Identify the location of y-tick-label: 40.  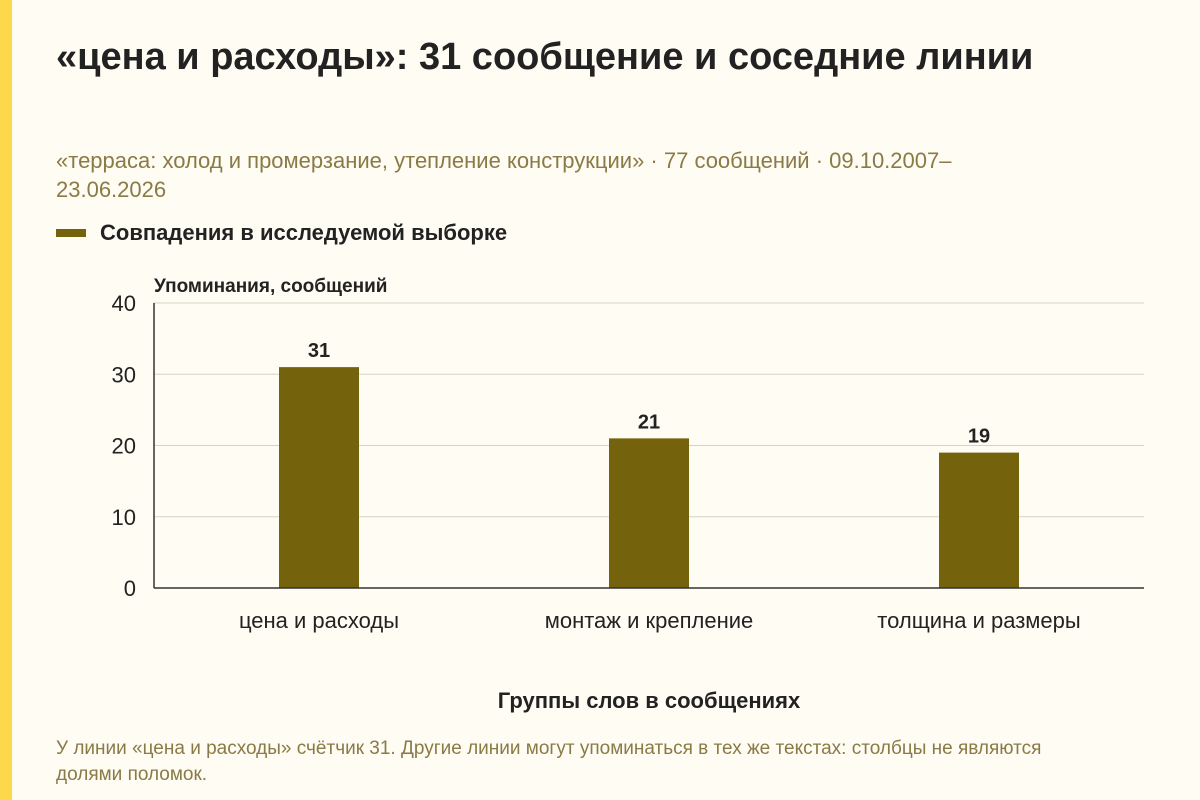
(124, 303).